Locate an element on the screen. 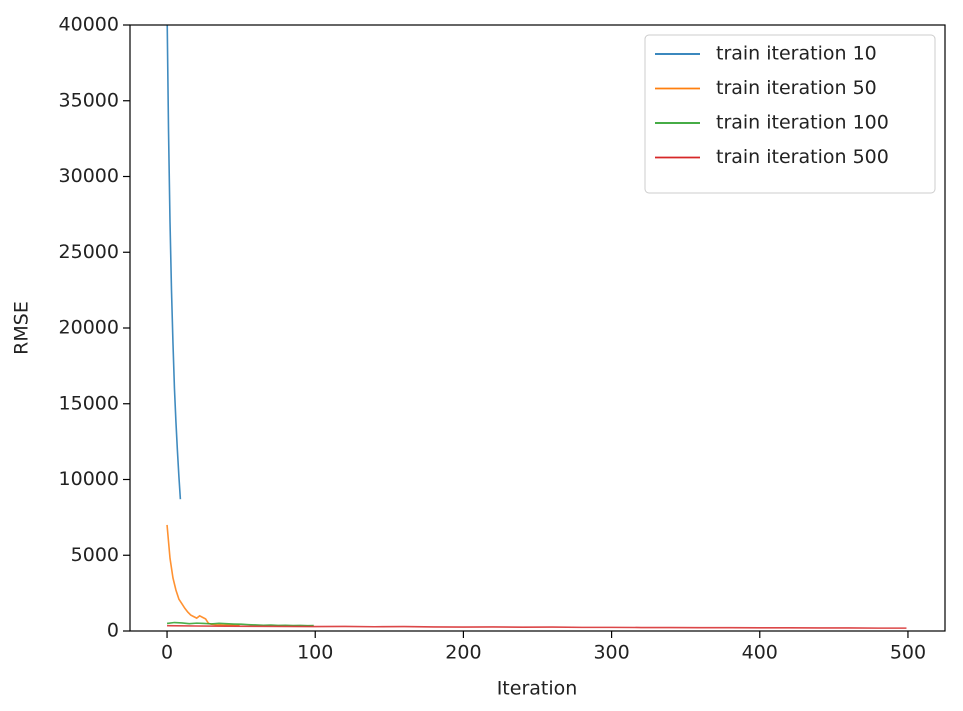  y-tick-label: 0 is located at coordinates (113, 631).